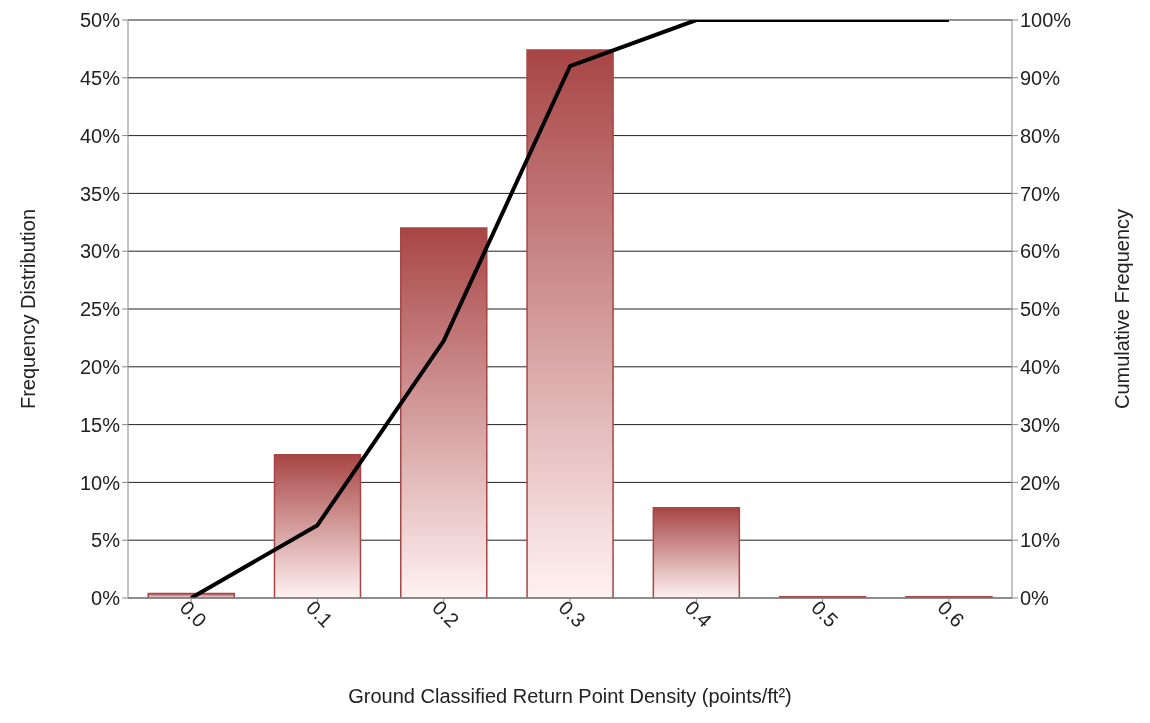 This screenshot has height=723, width=1150. What do you see at coordinates (100, 77) in the screenshot?
I see `y-tick-label: 45%` at bounding box center [100, 77].